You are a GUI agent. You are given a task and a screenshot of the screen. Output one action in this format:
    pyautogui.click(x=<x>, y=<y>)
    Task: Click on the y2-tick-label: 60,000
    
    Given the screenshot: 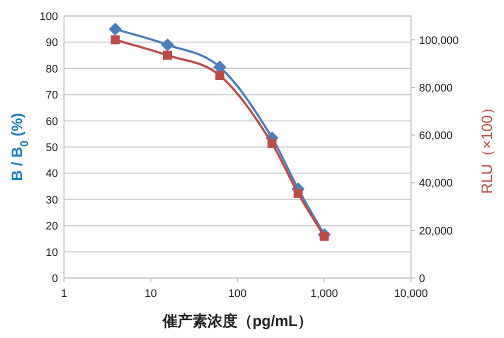 What is the action you would take?
    pyautogui.click(x=436, y=136)
    